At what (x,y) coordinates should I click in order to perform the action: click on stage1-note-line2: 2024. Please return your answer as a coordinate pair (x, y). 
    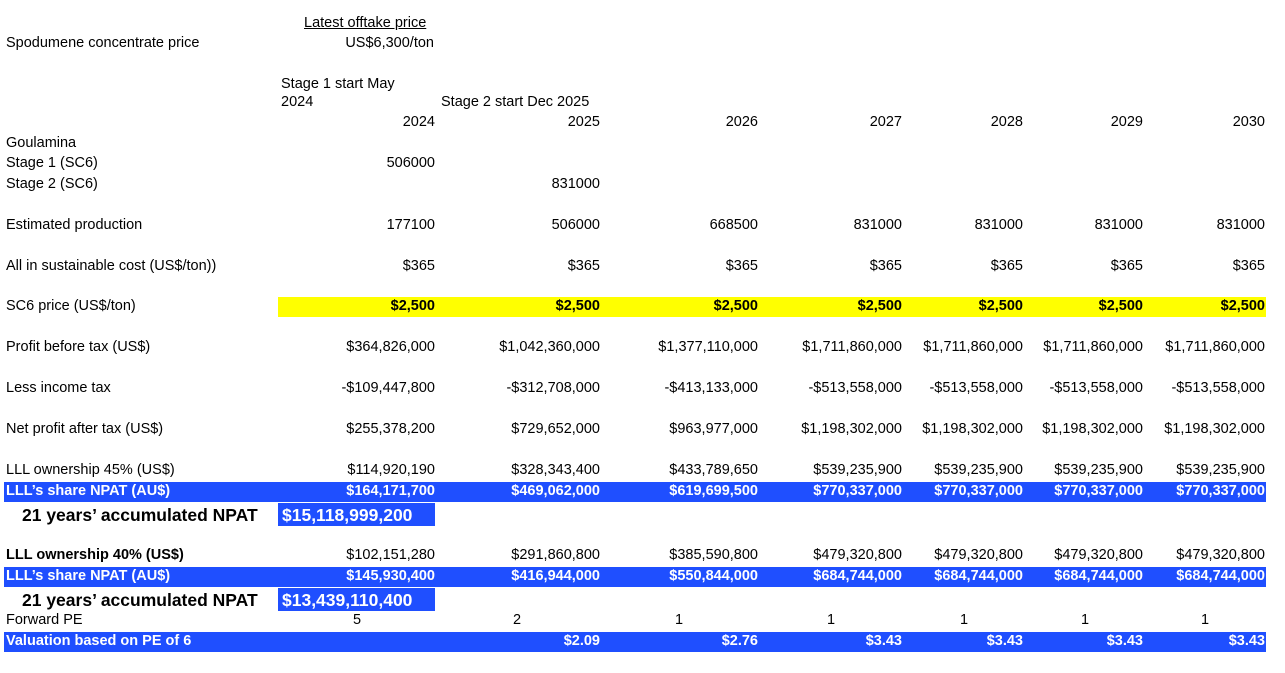
    Looking at the image, I should click on (297, 102).